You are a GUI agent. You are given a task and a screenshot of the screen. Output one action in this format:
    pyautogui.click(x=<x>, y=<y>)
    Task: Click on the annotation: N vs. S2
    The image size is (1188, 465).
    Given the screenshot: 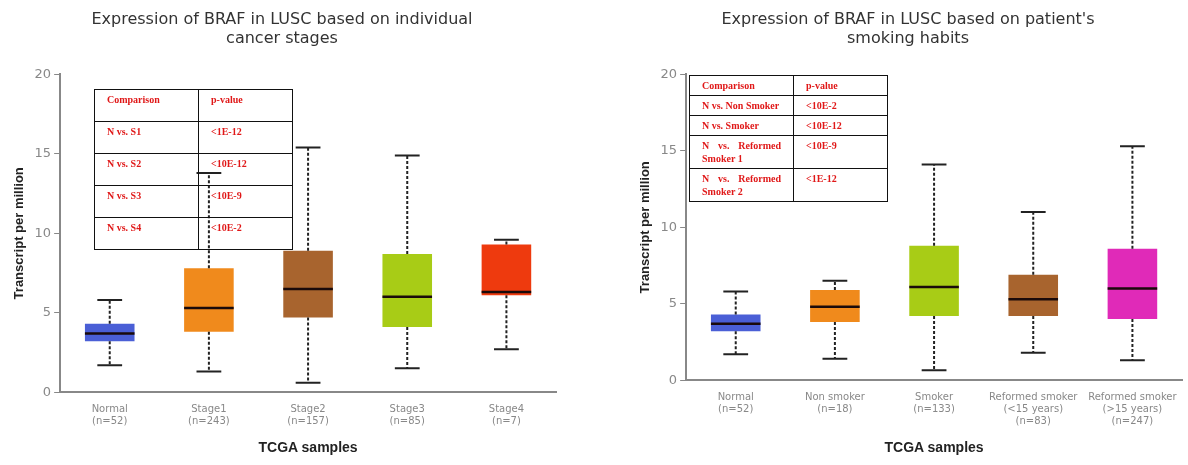 What is the action you would take?
    pyautogui.click(x=146, y=169)
    